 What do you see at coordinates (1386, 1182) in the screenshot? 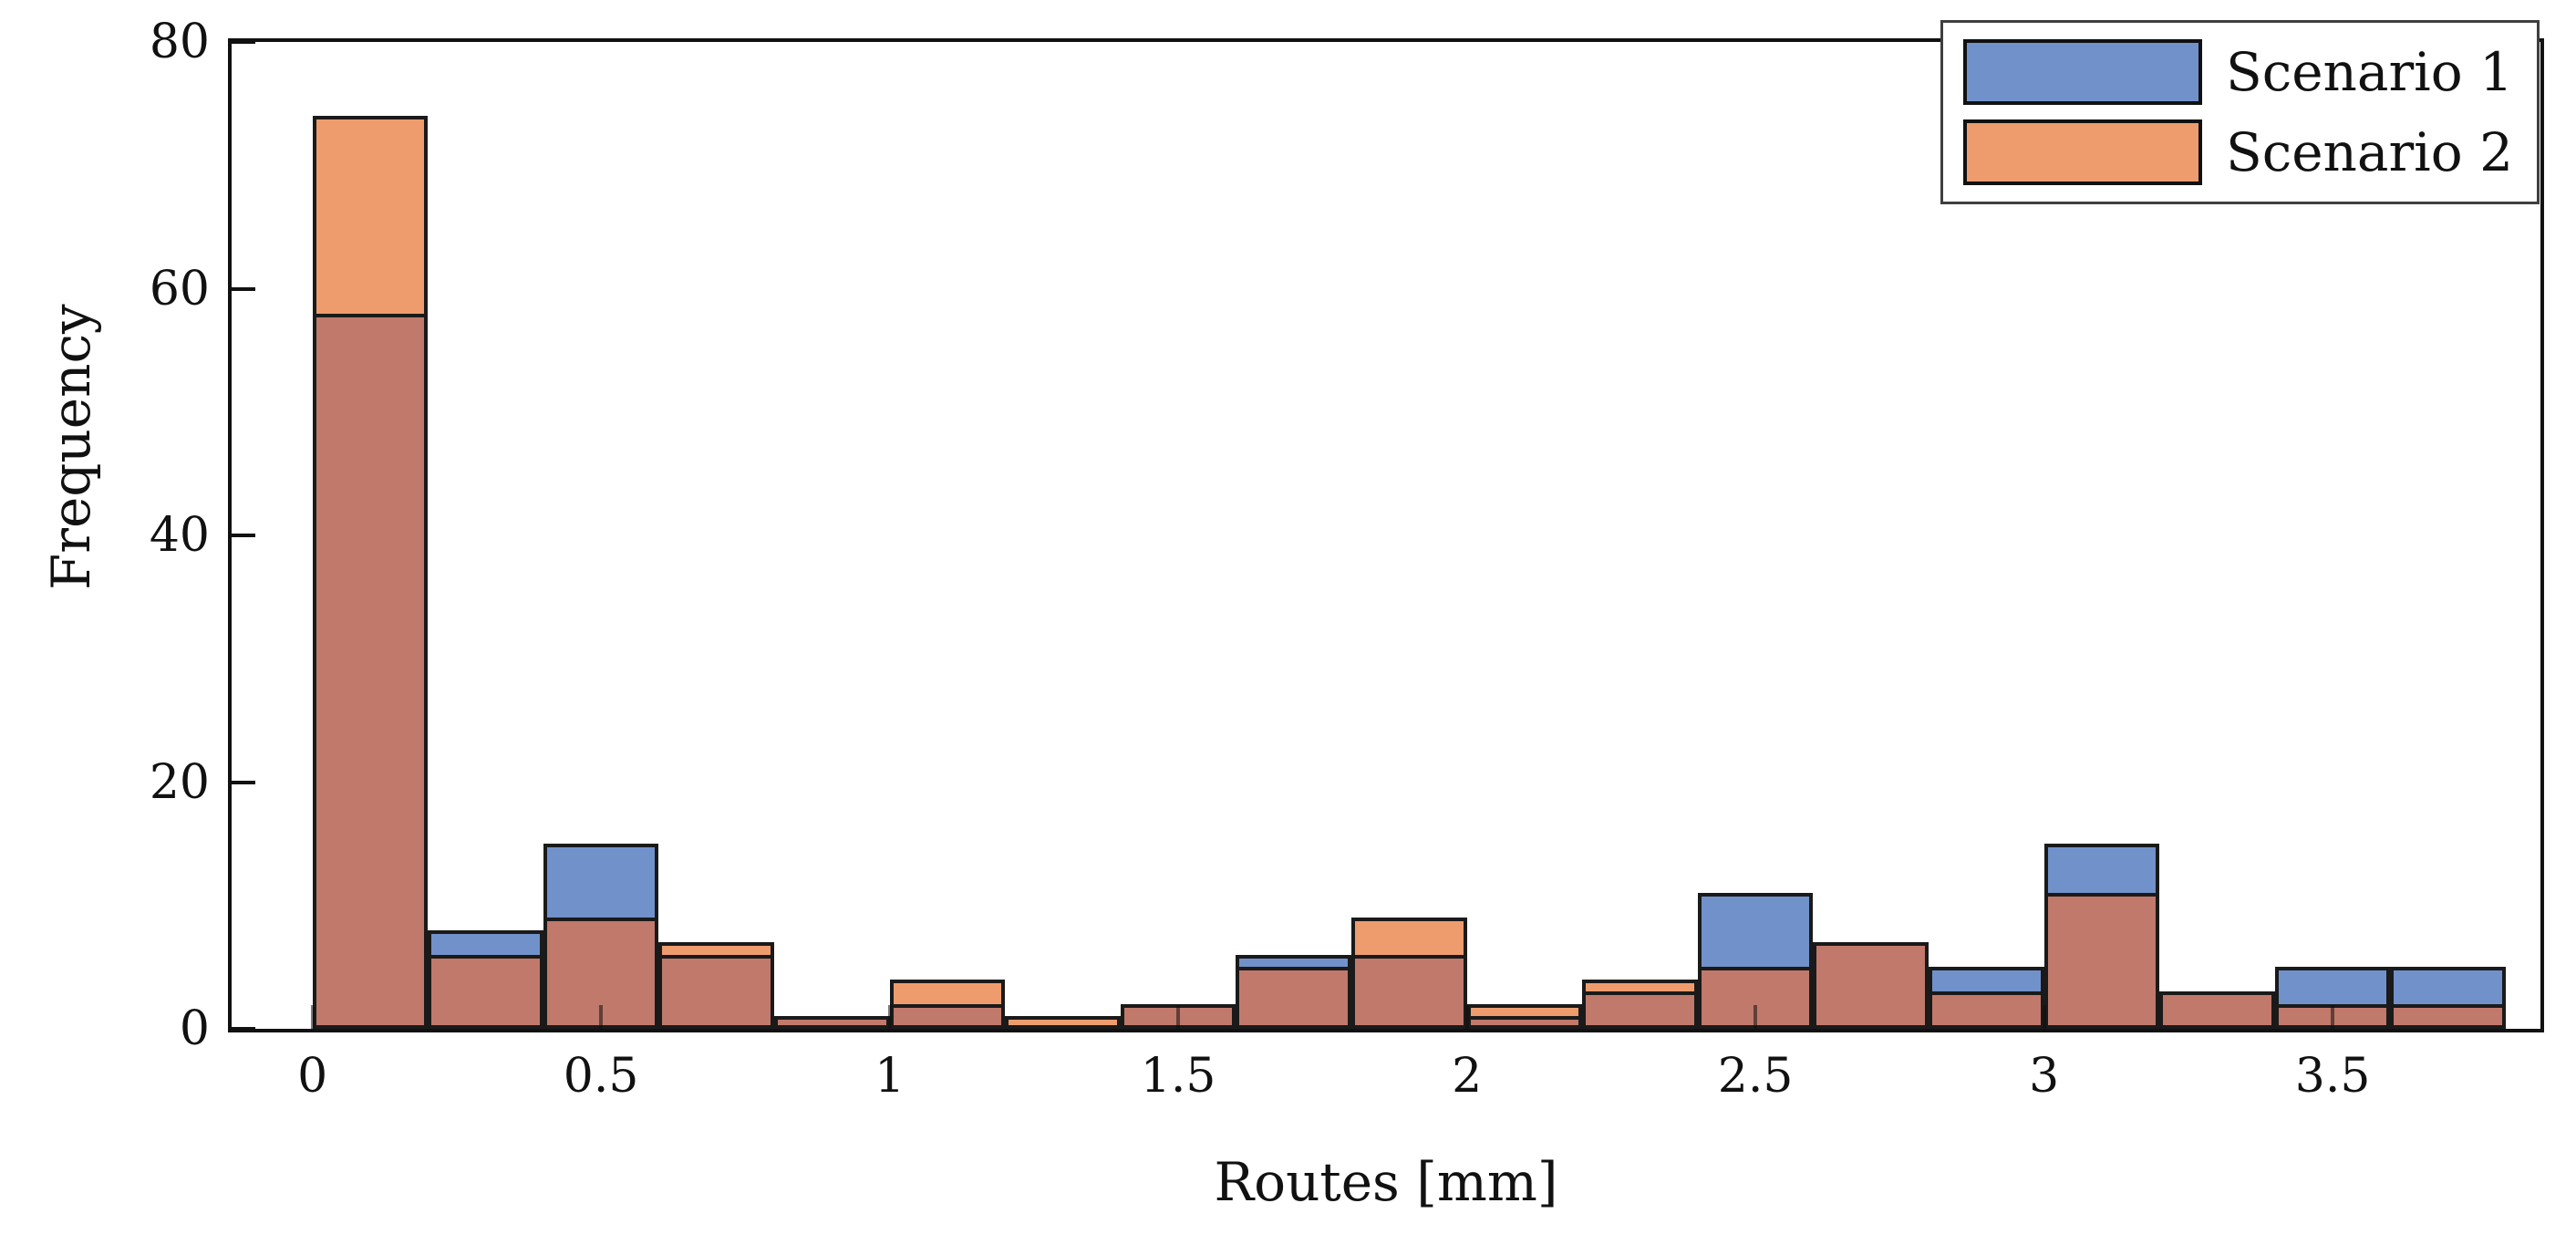
I see `x-axis-label: Routes [mm]` at bounding box center [1386, 1182].